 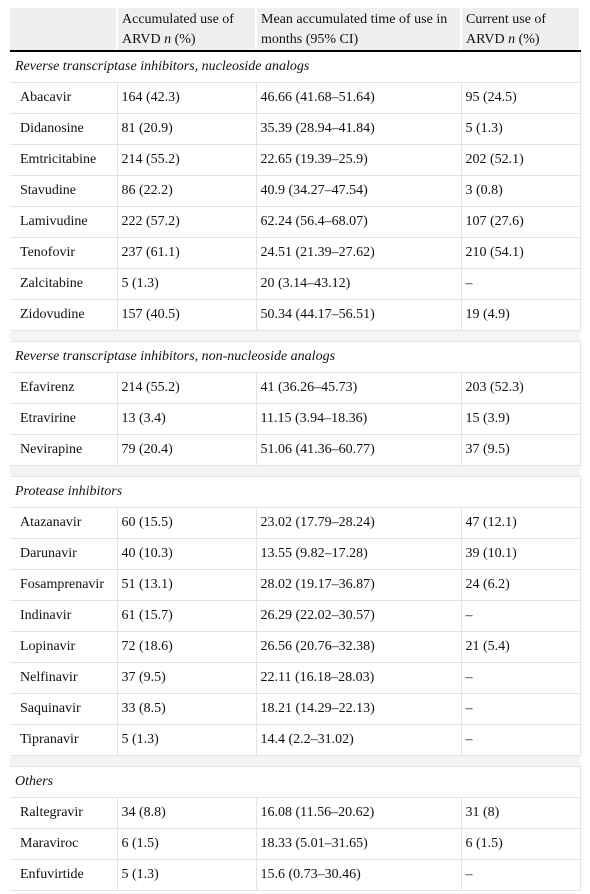 I want to click on cell: 46.66 (41.68–51.64), so click(x=359, y=98).